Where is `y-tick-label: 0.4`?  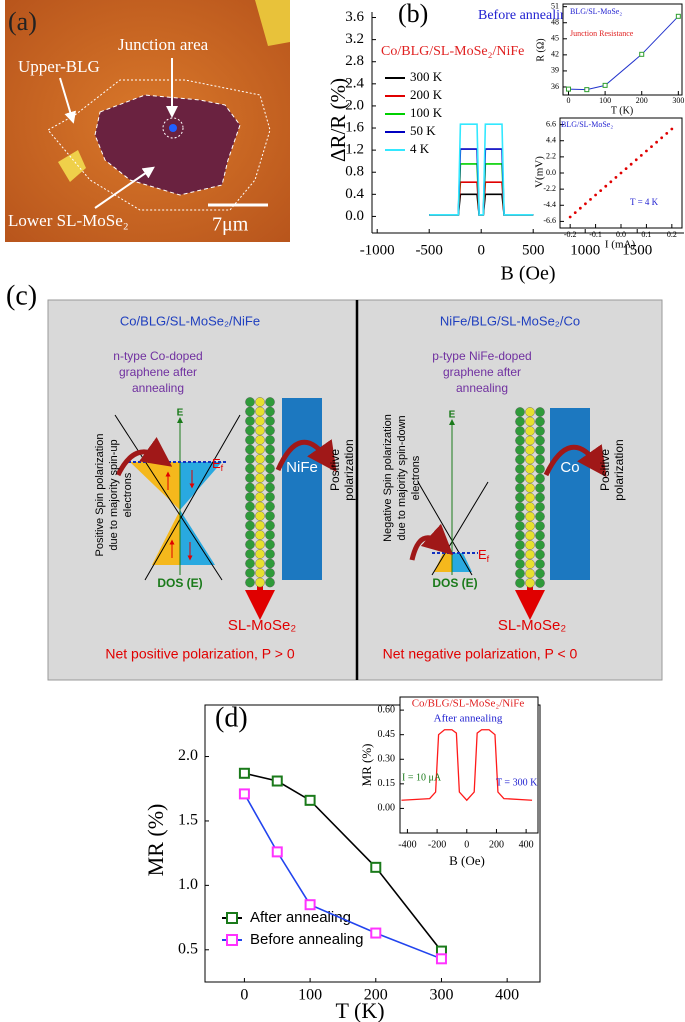
y-tick-label: 0.4 is located at coordinates (354, 194).